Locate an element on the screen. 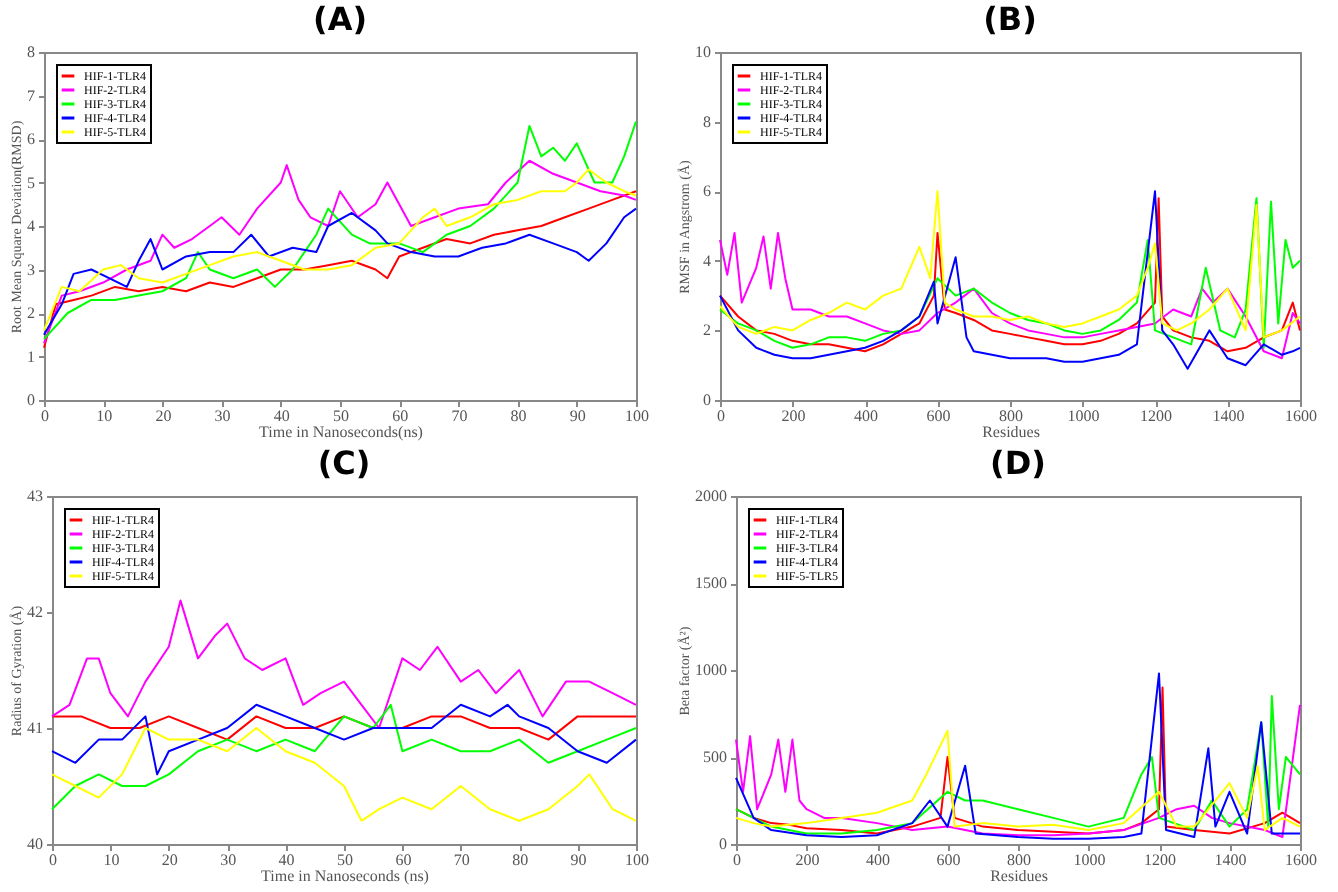 Image resolution: width=1338 pixels, height=892 pixels. y-tick-label: 3 is located at coordinates (31, 269).